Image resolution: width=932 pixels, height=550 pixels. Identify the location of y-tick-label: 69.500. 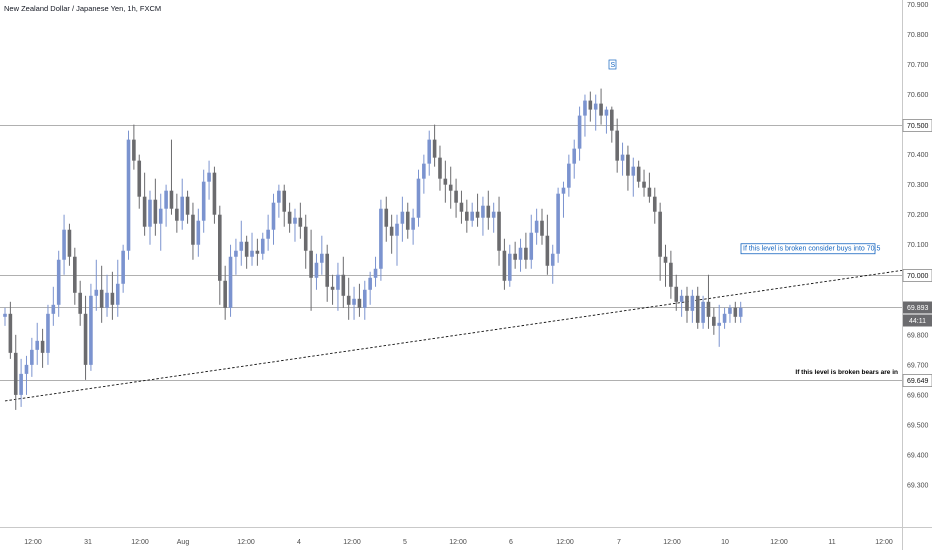
(918, 425).